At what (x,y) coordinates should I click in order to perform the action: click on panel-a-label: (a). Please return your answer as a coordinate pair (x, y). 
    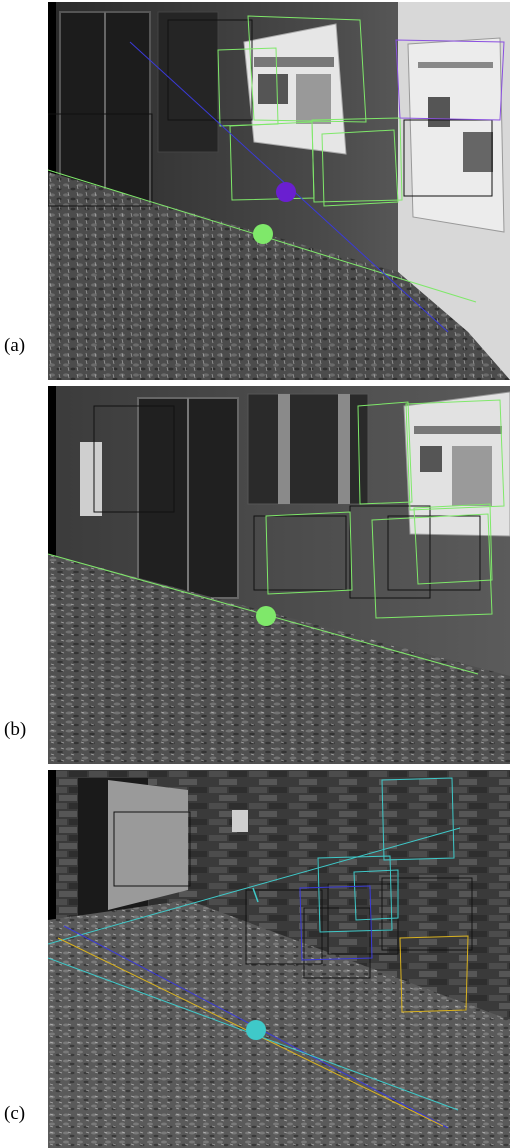
    Looking at the image, I should click on (15, 345).